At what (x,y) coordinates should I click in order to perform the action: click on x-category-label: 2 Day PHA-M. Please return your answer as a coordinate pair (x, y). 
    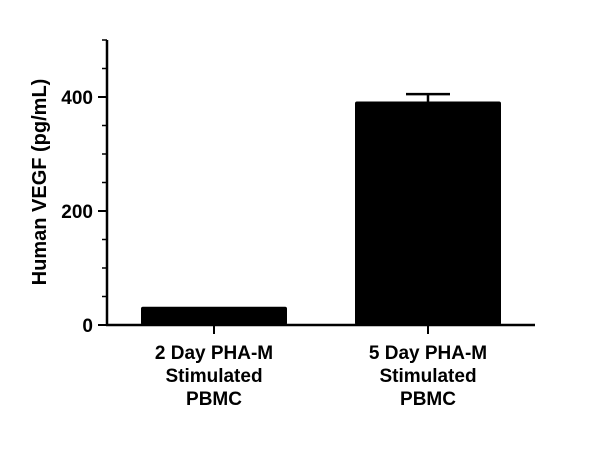
    Looking at the image, I should click on (214, 353).